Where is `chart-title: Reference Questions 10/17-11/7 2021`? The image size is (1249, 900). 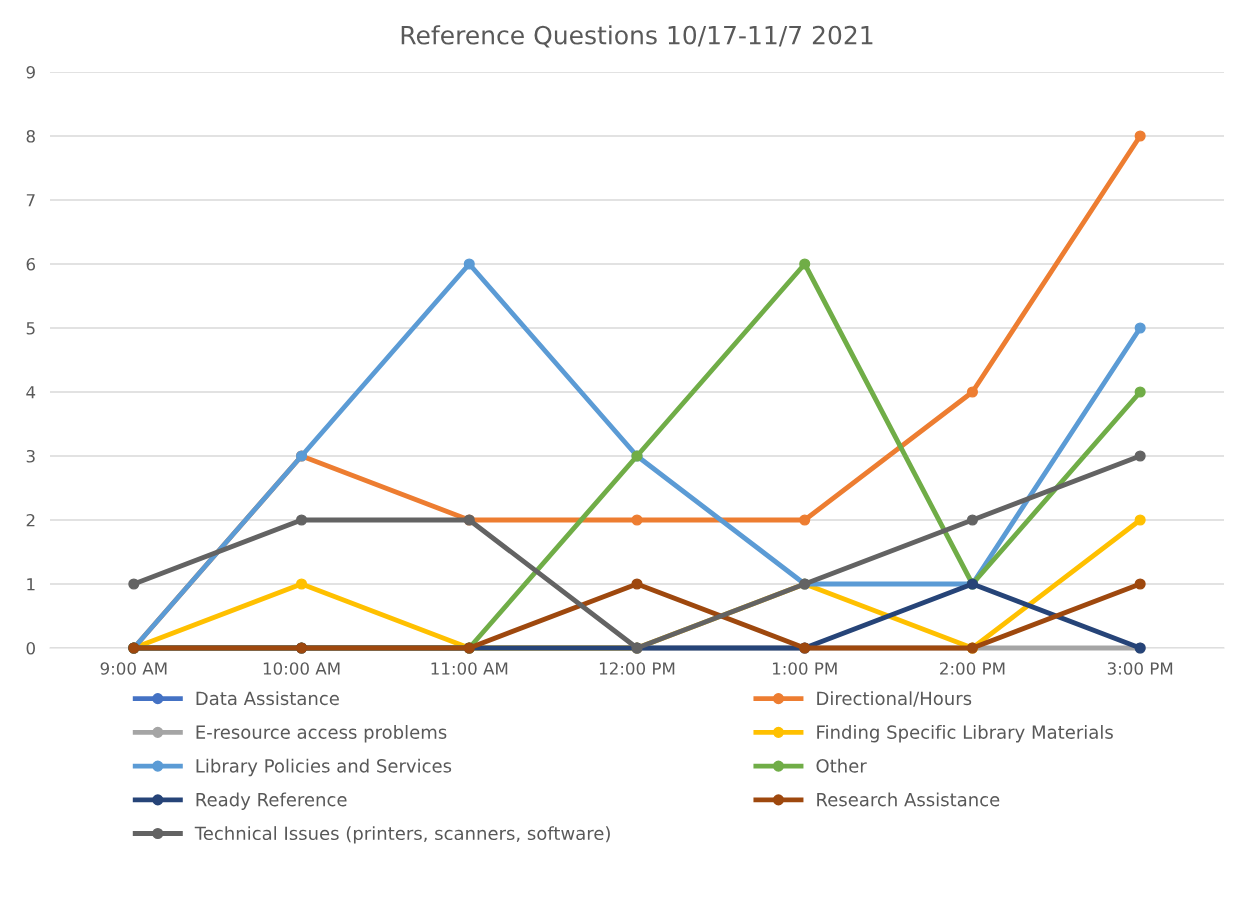
chart-title: Reference Questions 10/17-11/7 2021 is located at coordinates (637, 36).